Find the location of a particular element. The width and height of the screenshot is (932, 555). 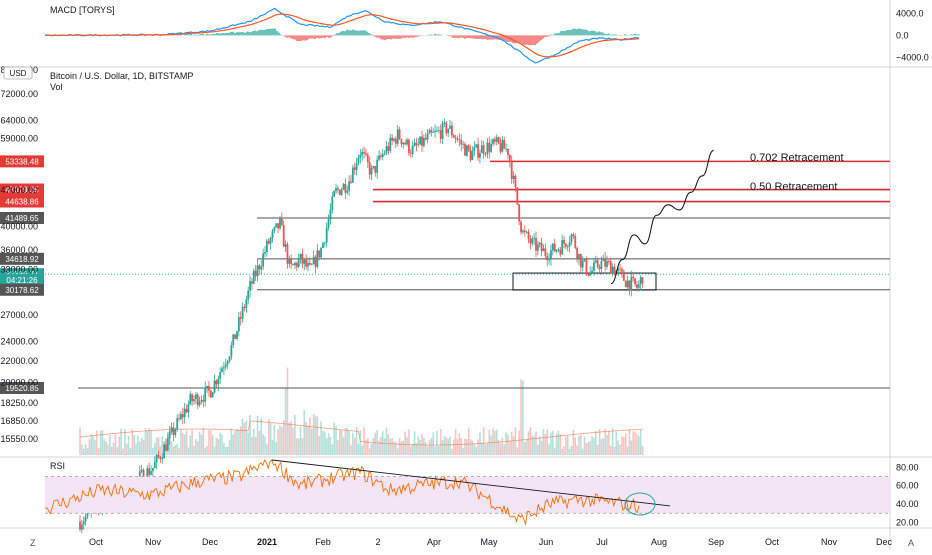

x-tick-label: Jul is located at coordinates (602, 542).